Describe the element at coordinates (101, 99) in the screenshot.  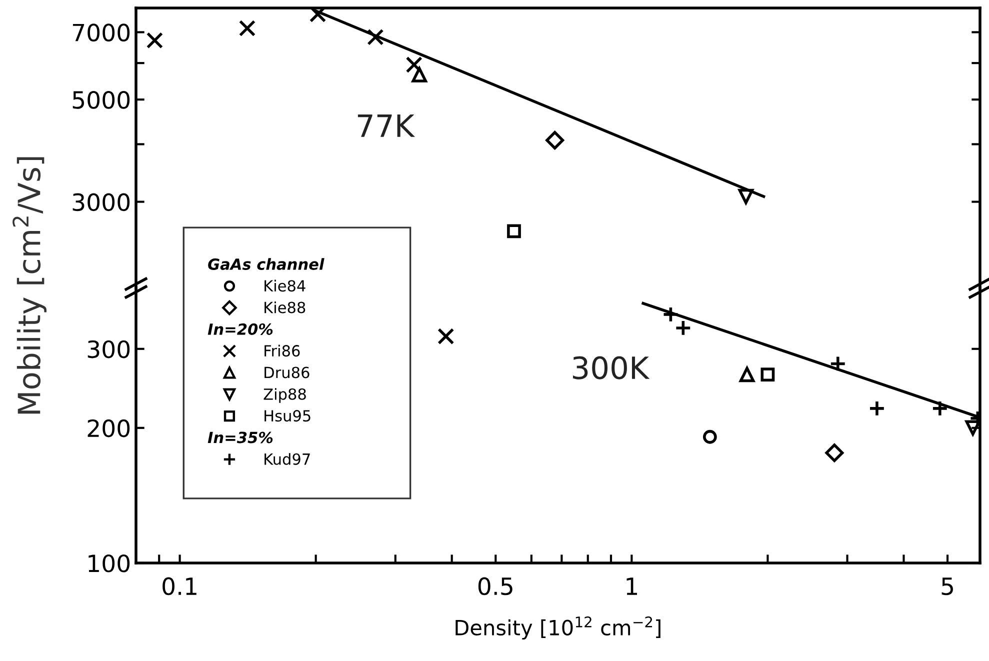
I see `y-tick-label: 5000` at that location.